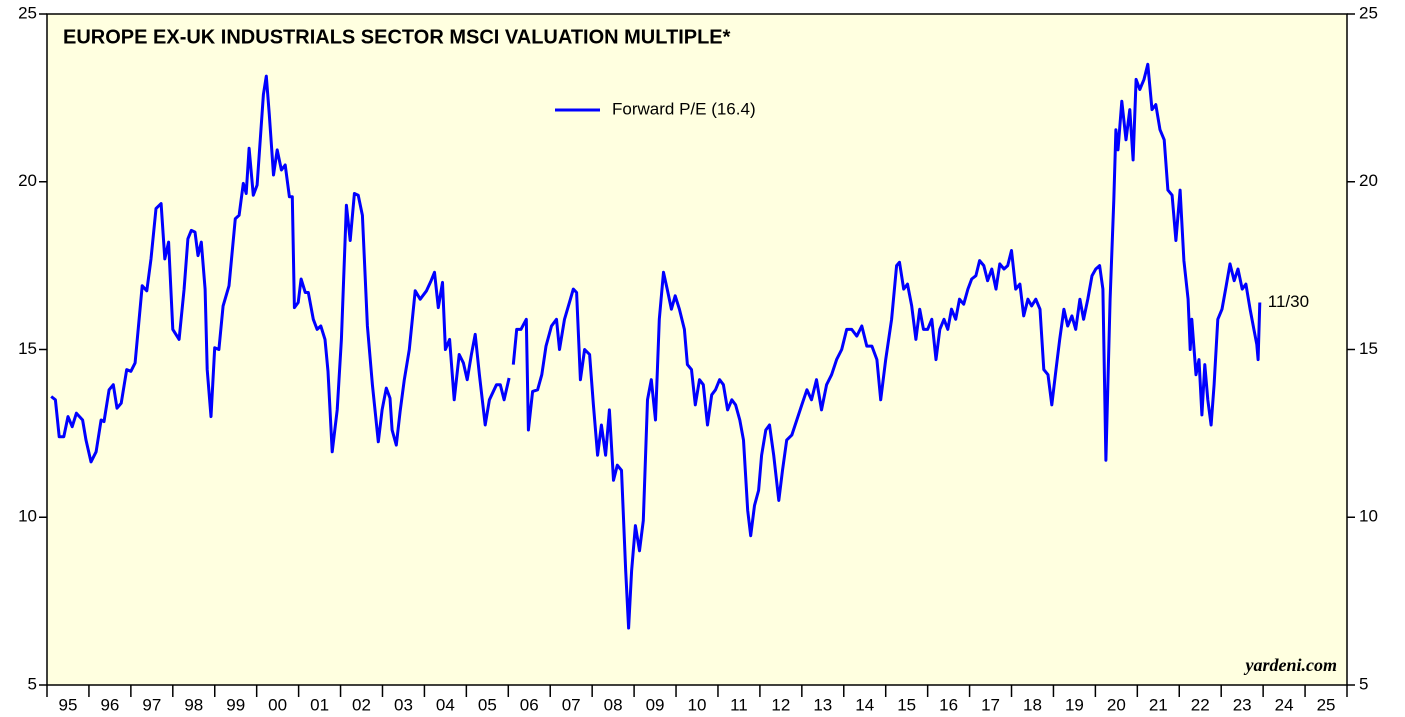 Image resolution: width=1405 pixels, height=717 pixels. What do you see at coordinates (739, 704) in the screenshot?
I see `x-tick-label: 11` at bounding box center [739, 704].